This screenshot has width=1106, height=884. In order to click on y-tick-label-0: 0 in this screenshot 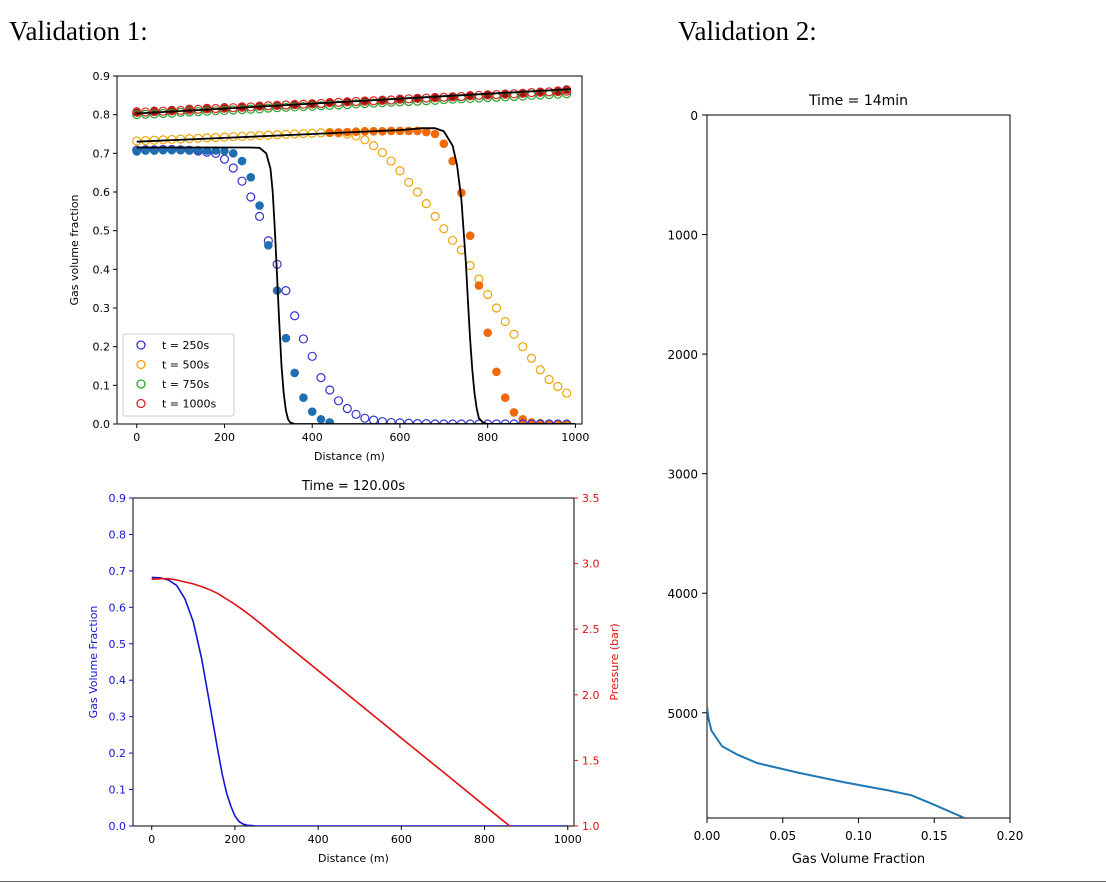, I will do `click(694, 116)`.